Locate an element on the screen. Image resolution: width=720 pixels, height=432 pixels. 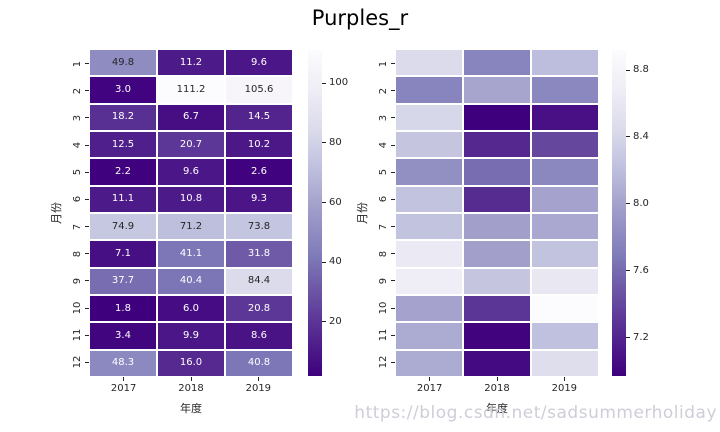
cell-value: 48.3 is located at coordinates (123, 363).